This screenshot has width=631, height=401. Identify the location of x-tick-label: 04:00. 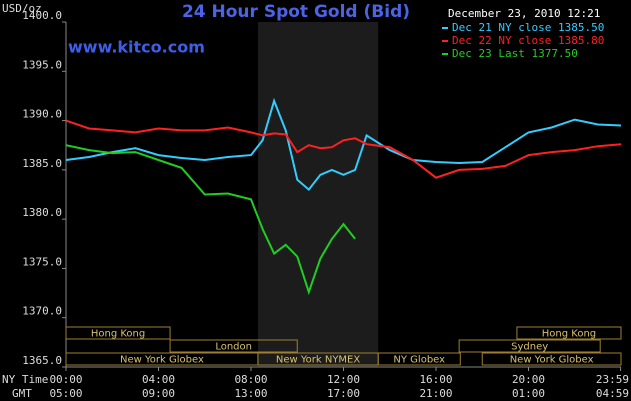
(158, 379).